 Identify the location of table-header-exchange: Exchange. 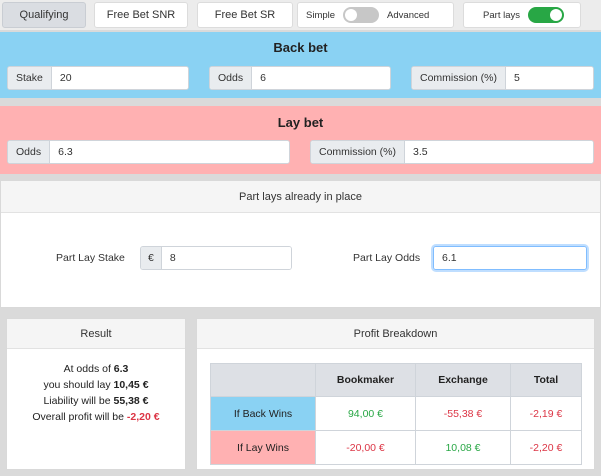
(463, 380).